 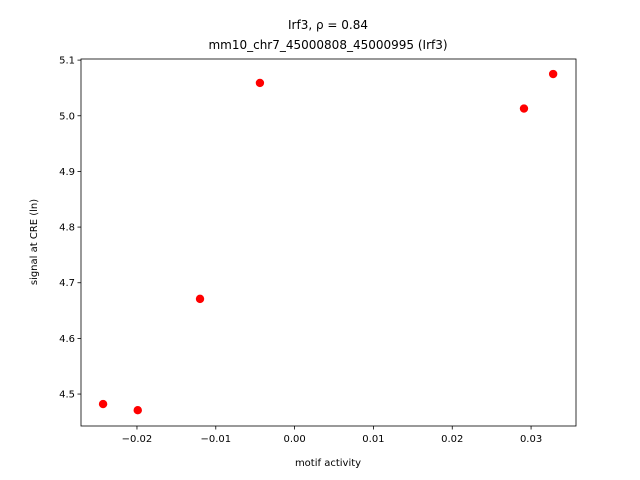 What do you see at coordinates (531, 439) in the screenshot?
I see `x-tick-label: 0.03` at bounding box center [531, 439].